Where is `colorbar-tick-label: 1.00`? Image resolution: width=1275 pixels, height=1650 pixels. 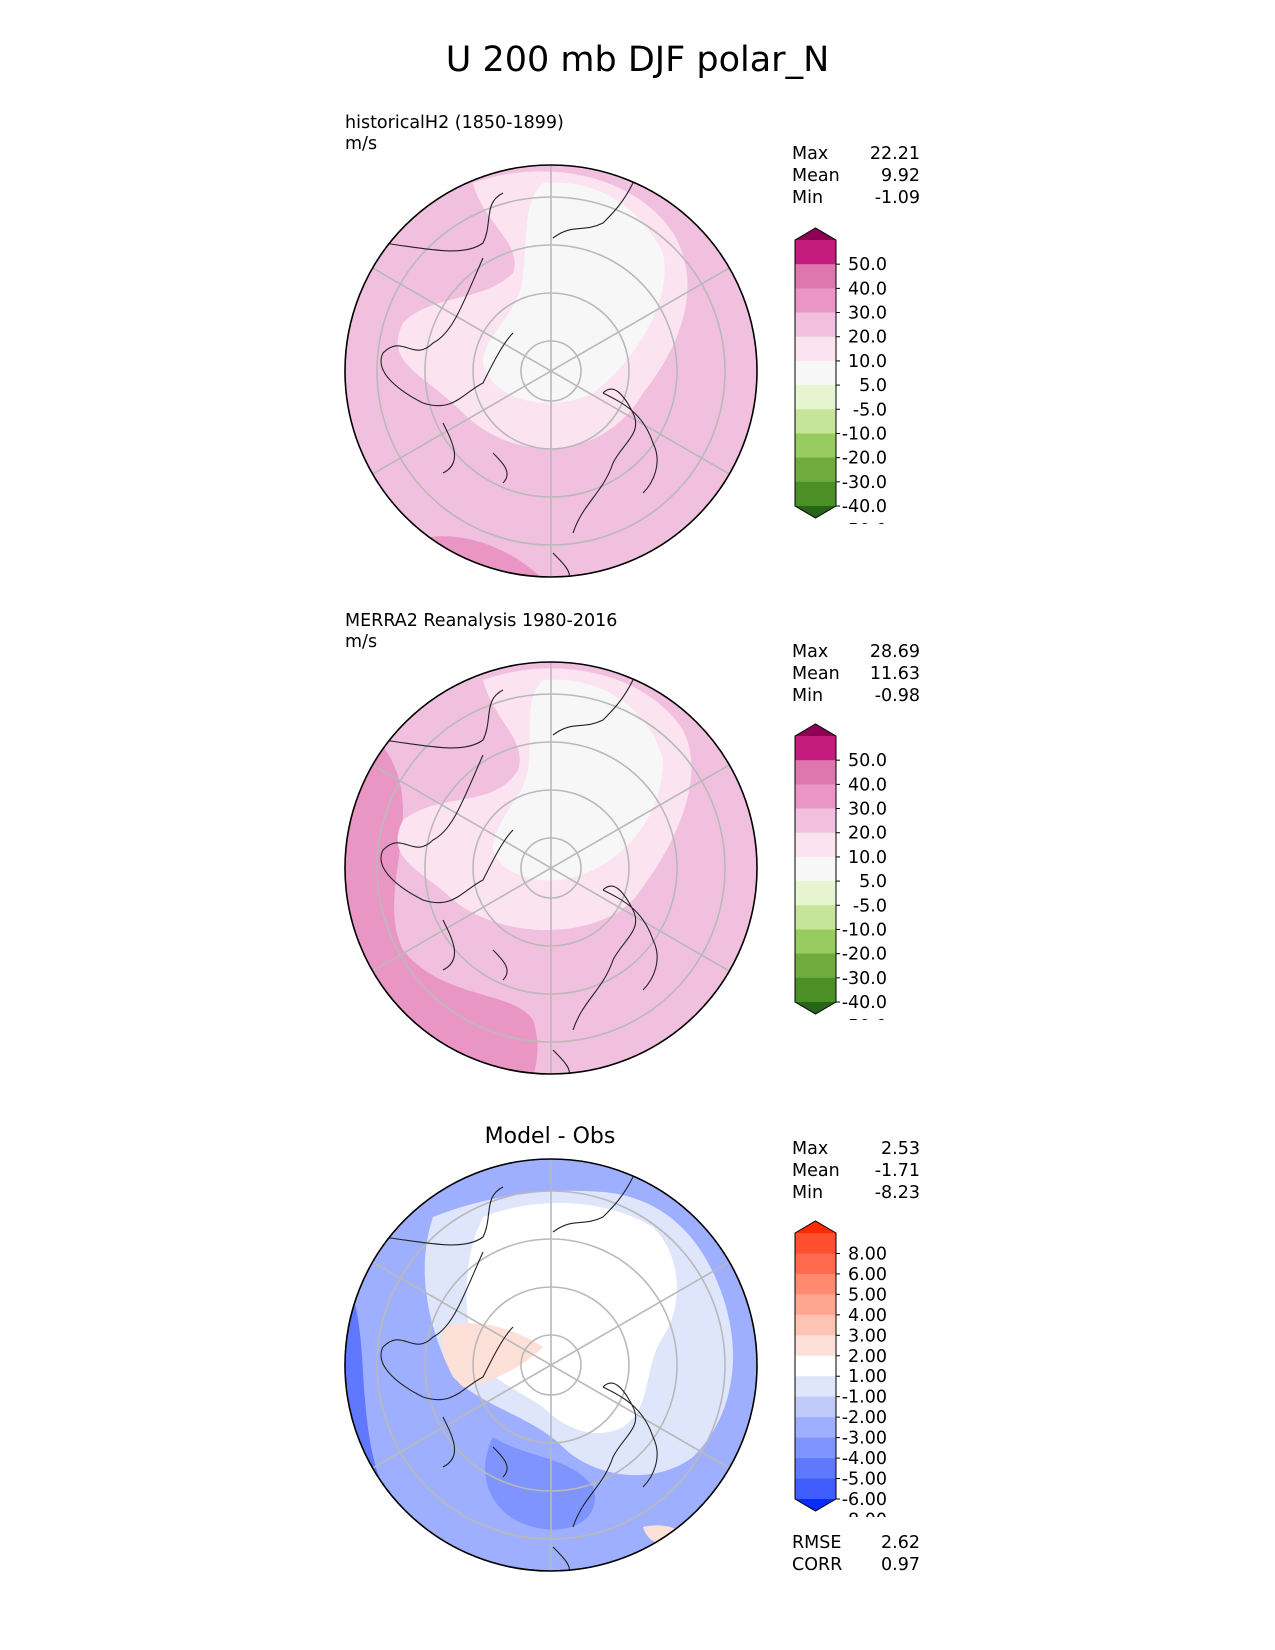
colorbar-tick-label: 1.00 is located at coordinates (867, 1377).